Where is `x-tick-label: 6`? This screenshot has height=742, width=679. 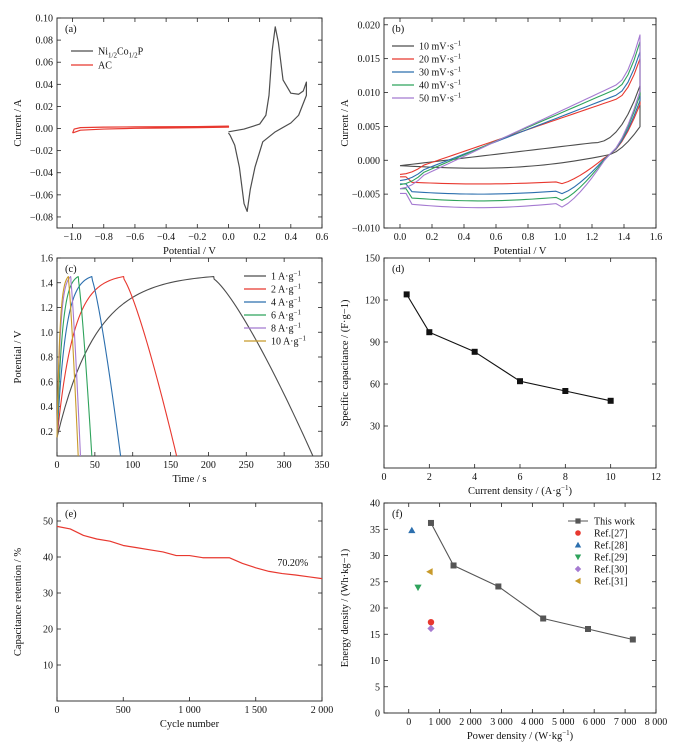 x-tick-label: 6 is located at coordinates (520, 477).